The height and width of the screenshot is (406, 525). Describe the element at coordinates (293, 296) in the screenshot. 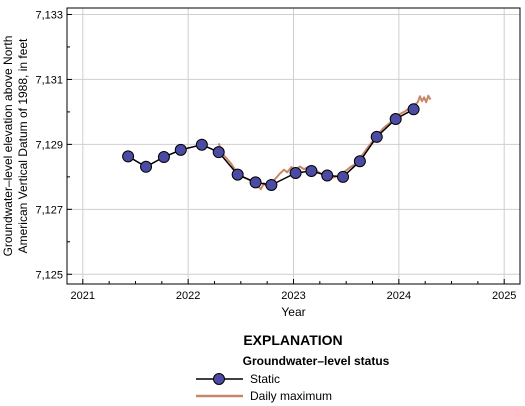

I see `x-tick-label: 2023` at that location.